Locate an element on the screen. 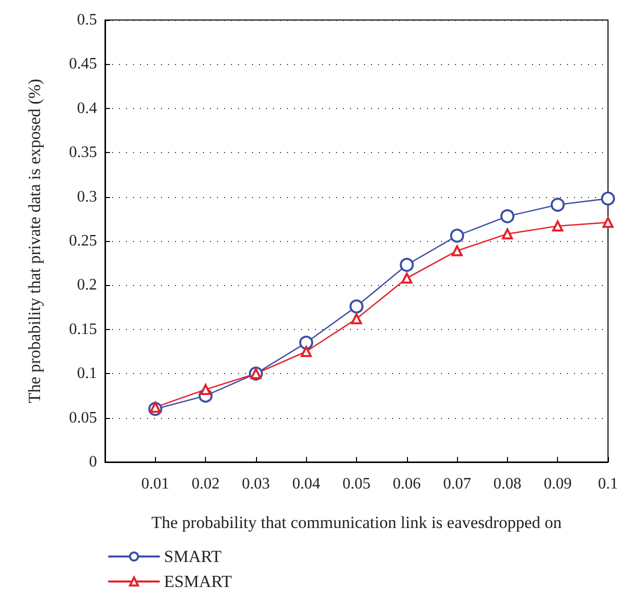  y-tick-label: 0.1 is located at coordinates (87, 373).